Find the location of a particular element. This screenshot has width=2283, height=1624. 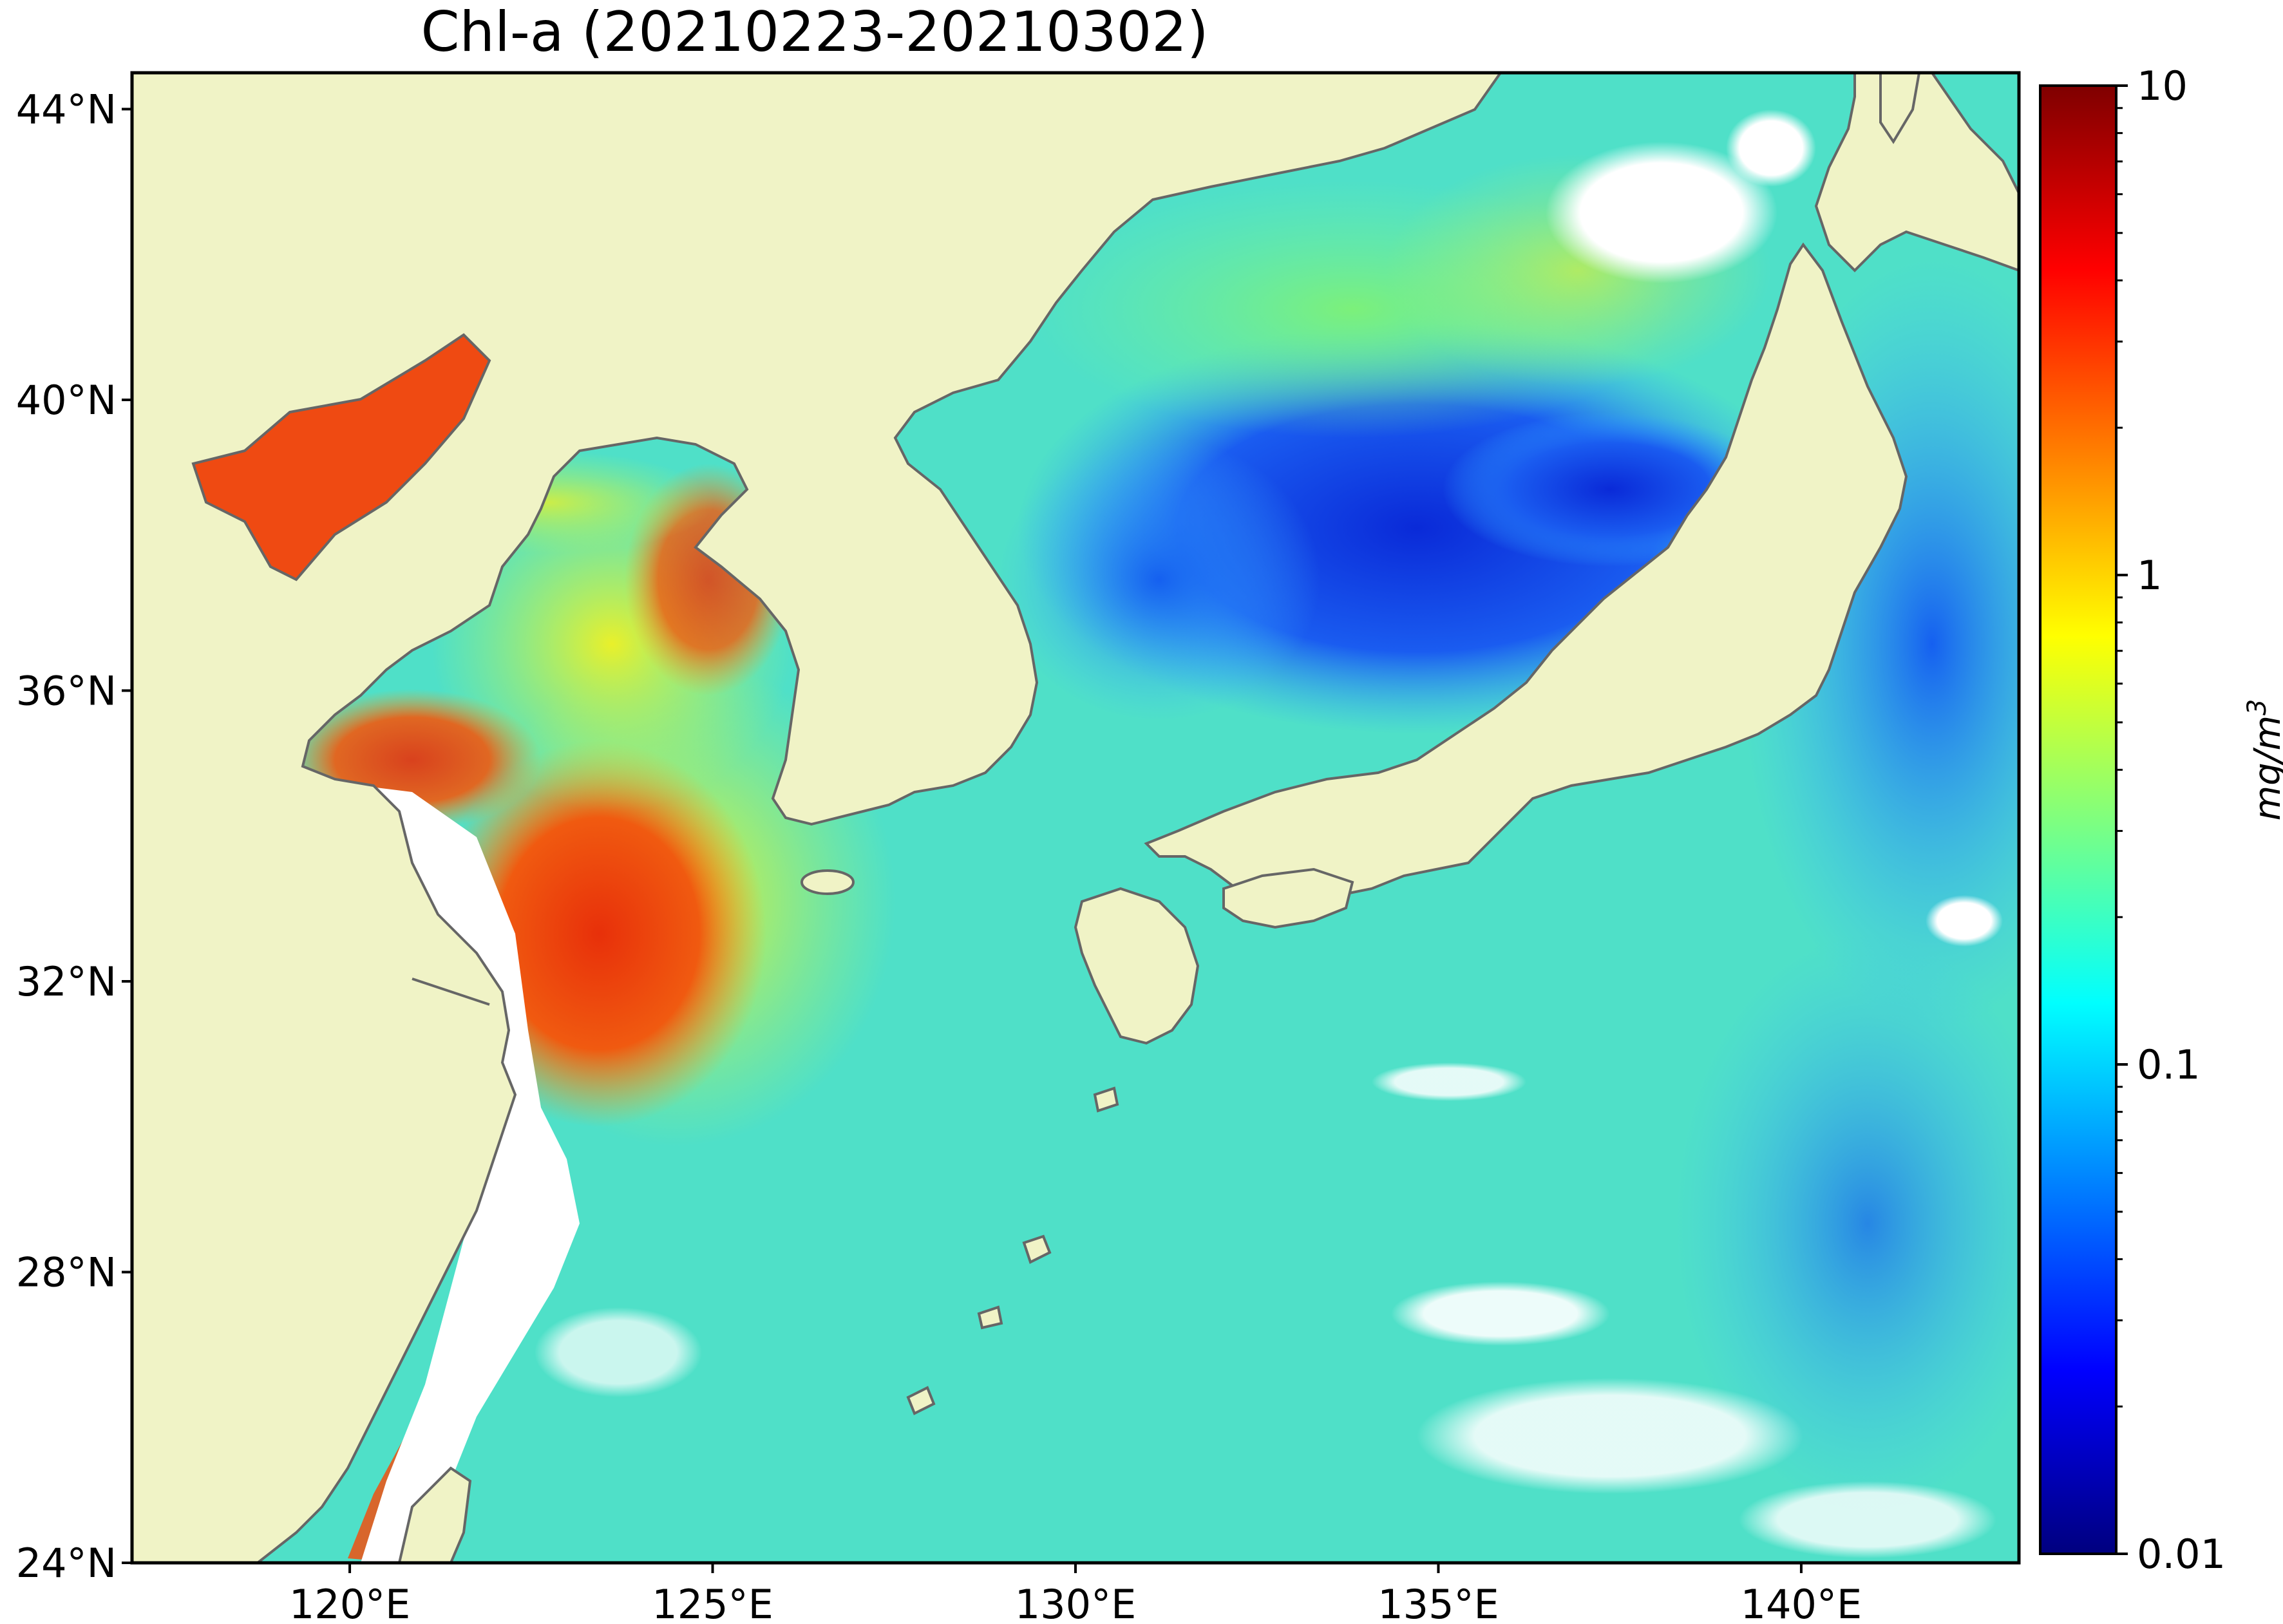

colorbar: 10 1 0.1 0.01 mg/m3 is located at coordinates (2161, 820).